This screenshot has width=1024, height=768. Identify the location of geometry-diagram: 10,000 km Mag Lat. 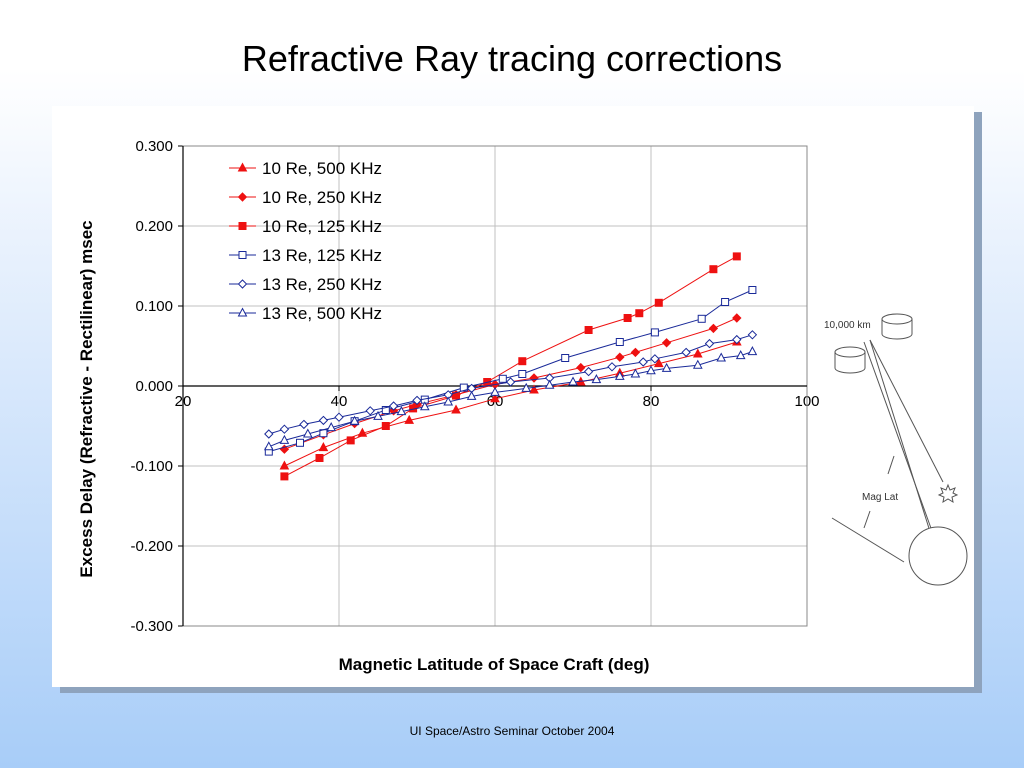
(896, 449).